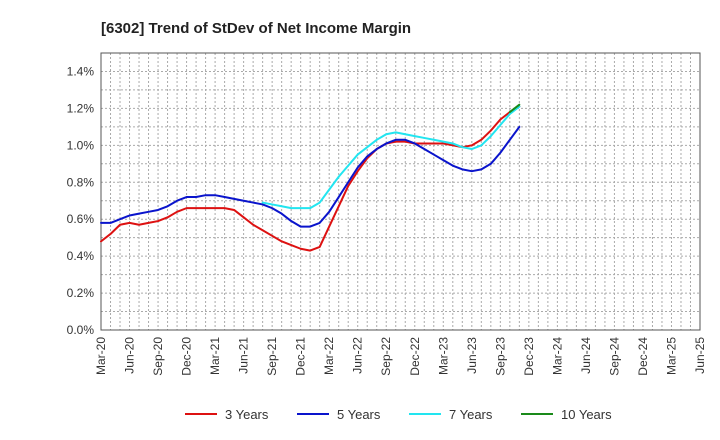 The height and width of the screenshot is (440, 720). I want to click on y-tick-label: 0.8%, so click(81, 182).